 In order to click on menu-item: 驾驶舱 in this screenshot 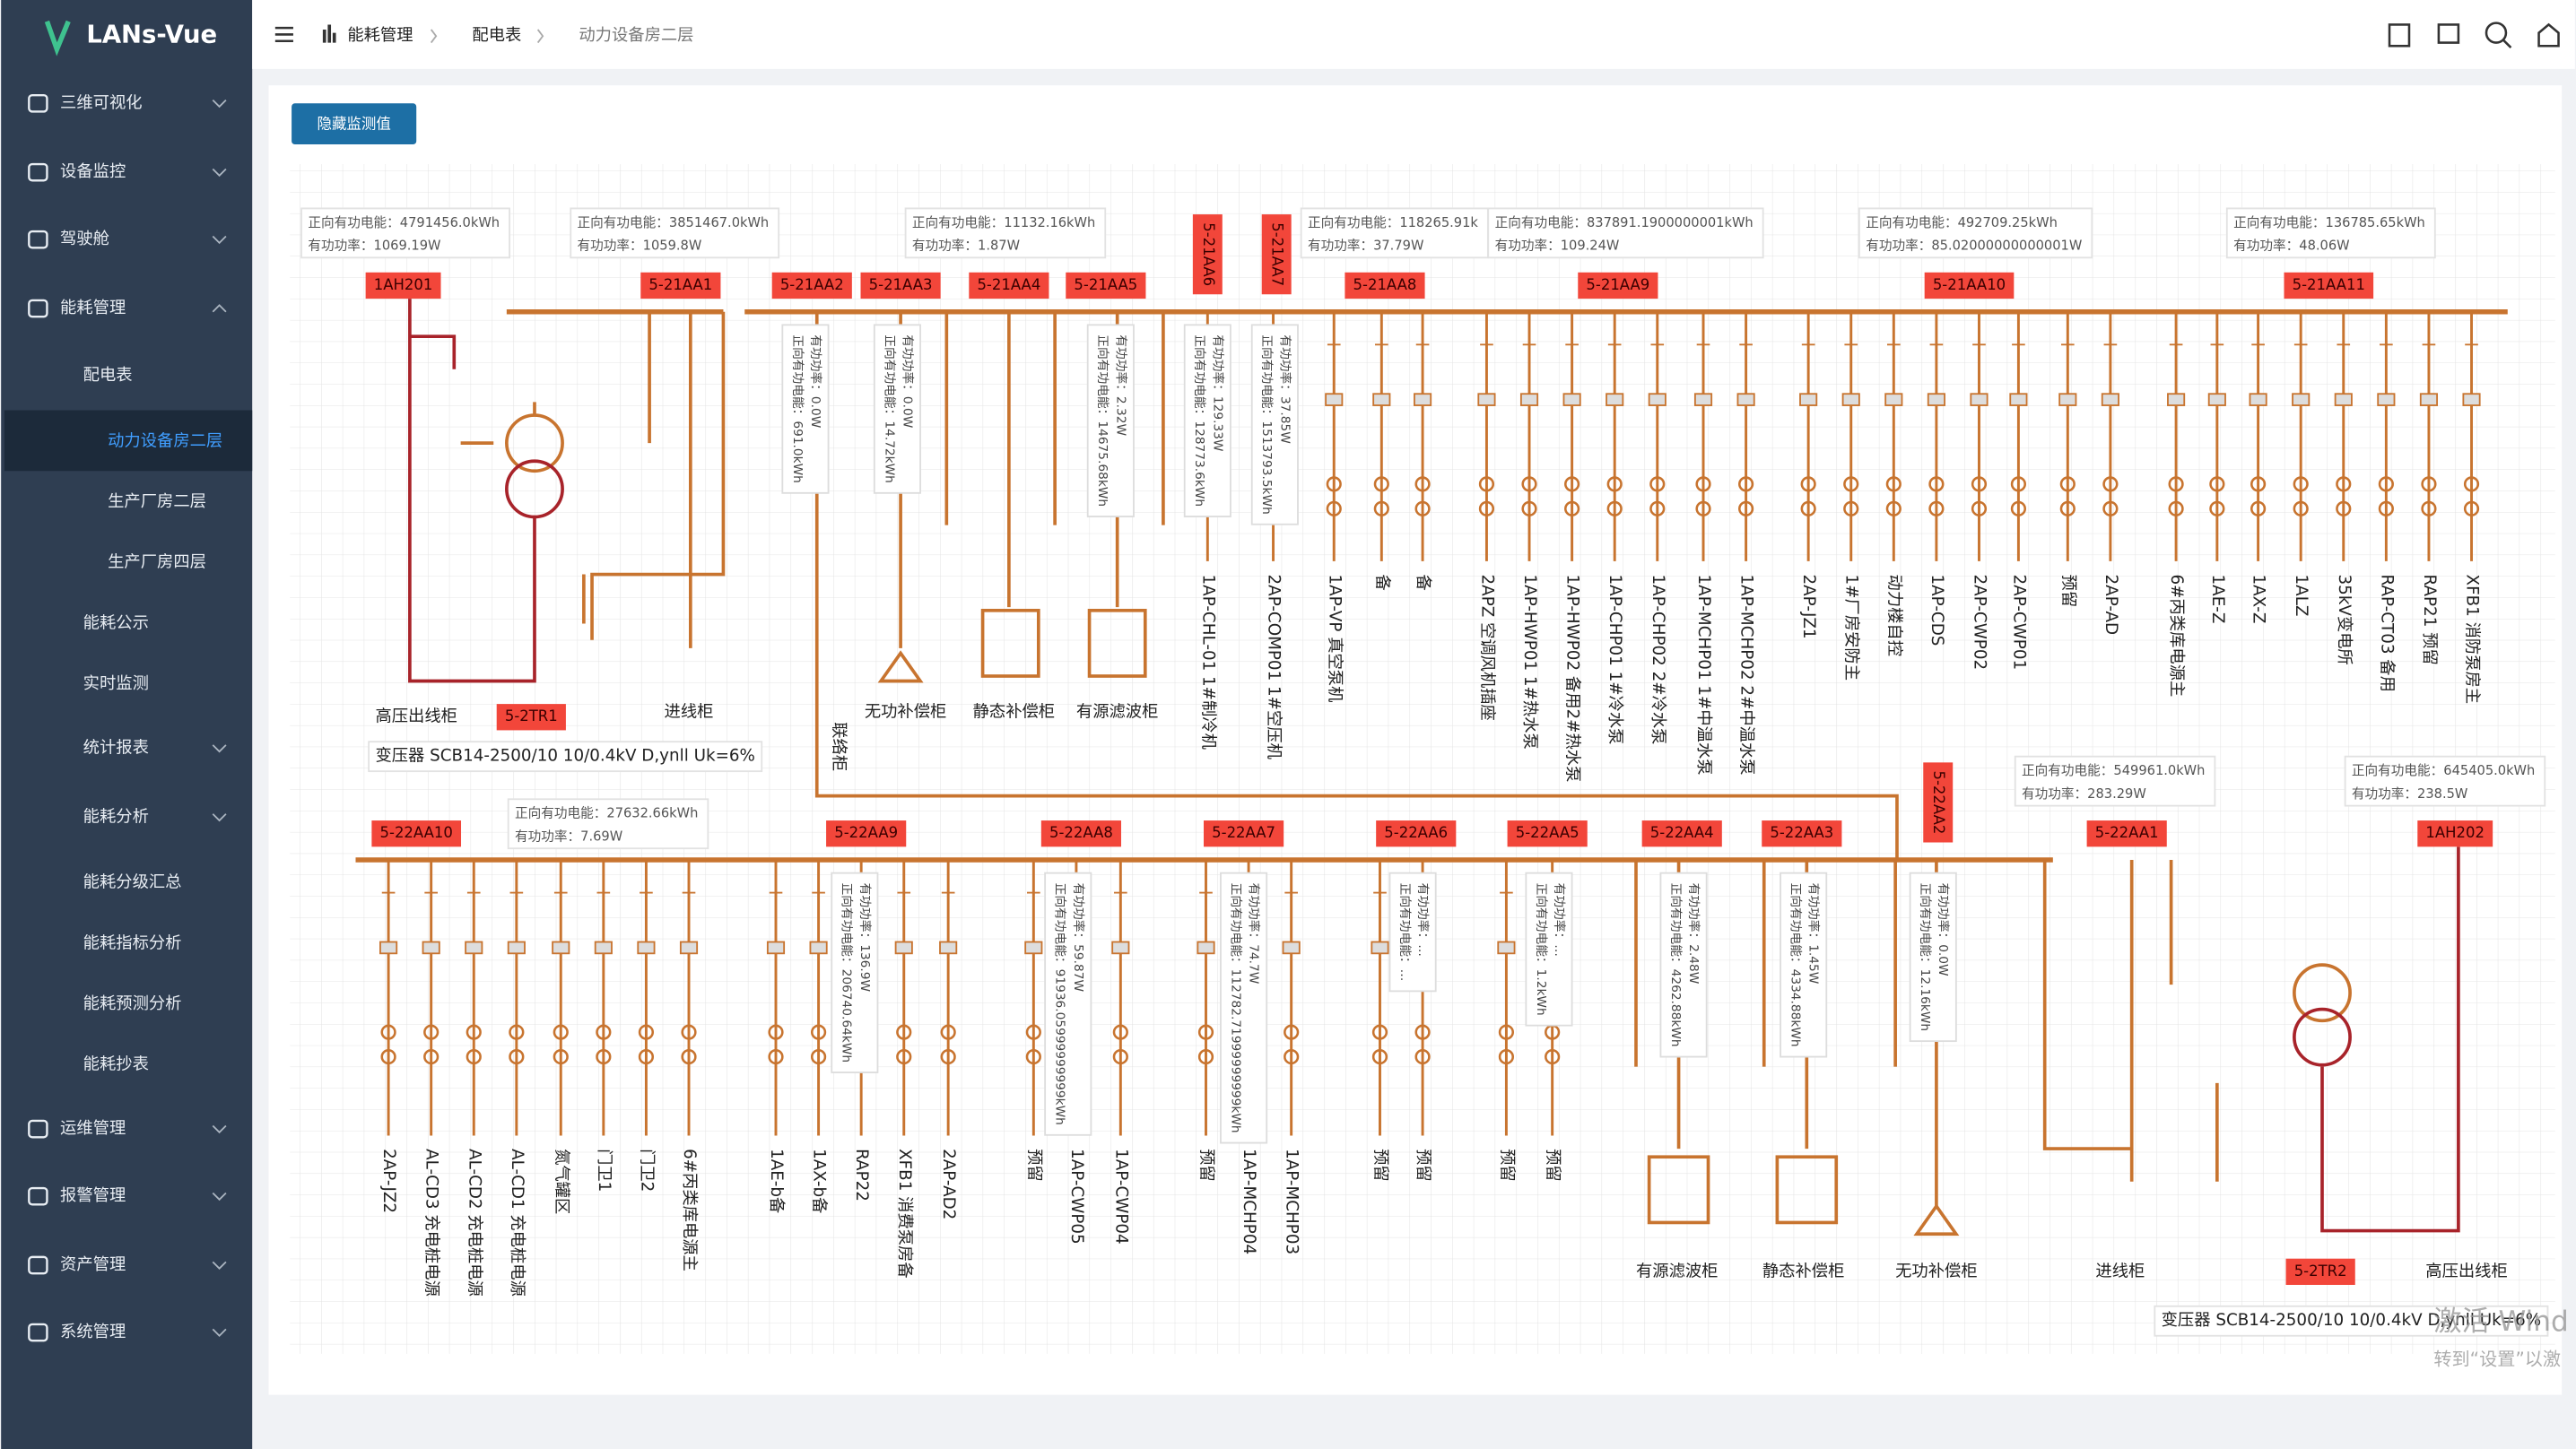, I will do `click(84, 239)`.